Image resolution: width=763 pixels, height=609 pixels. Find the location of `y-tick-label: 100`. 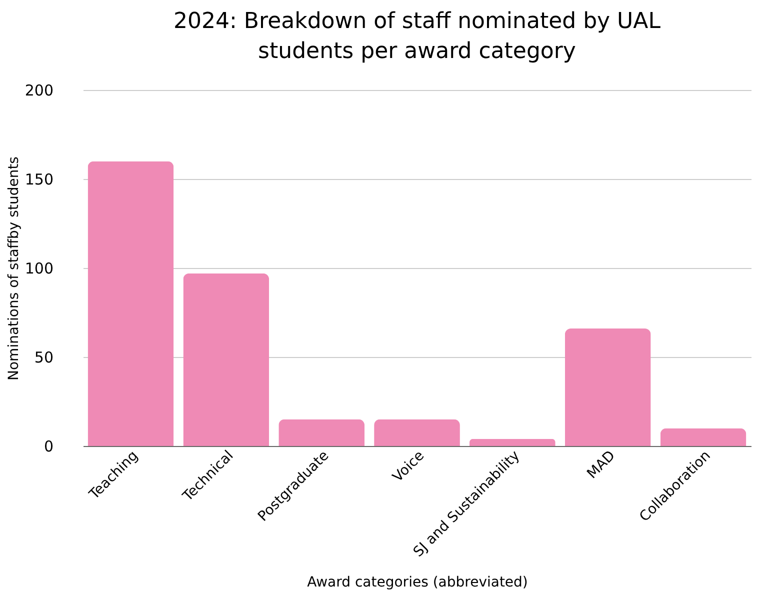

y-tick-label: 100 is located at coordinates (39, 269).